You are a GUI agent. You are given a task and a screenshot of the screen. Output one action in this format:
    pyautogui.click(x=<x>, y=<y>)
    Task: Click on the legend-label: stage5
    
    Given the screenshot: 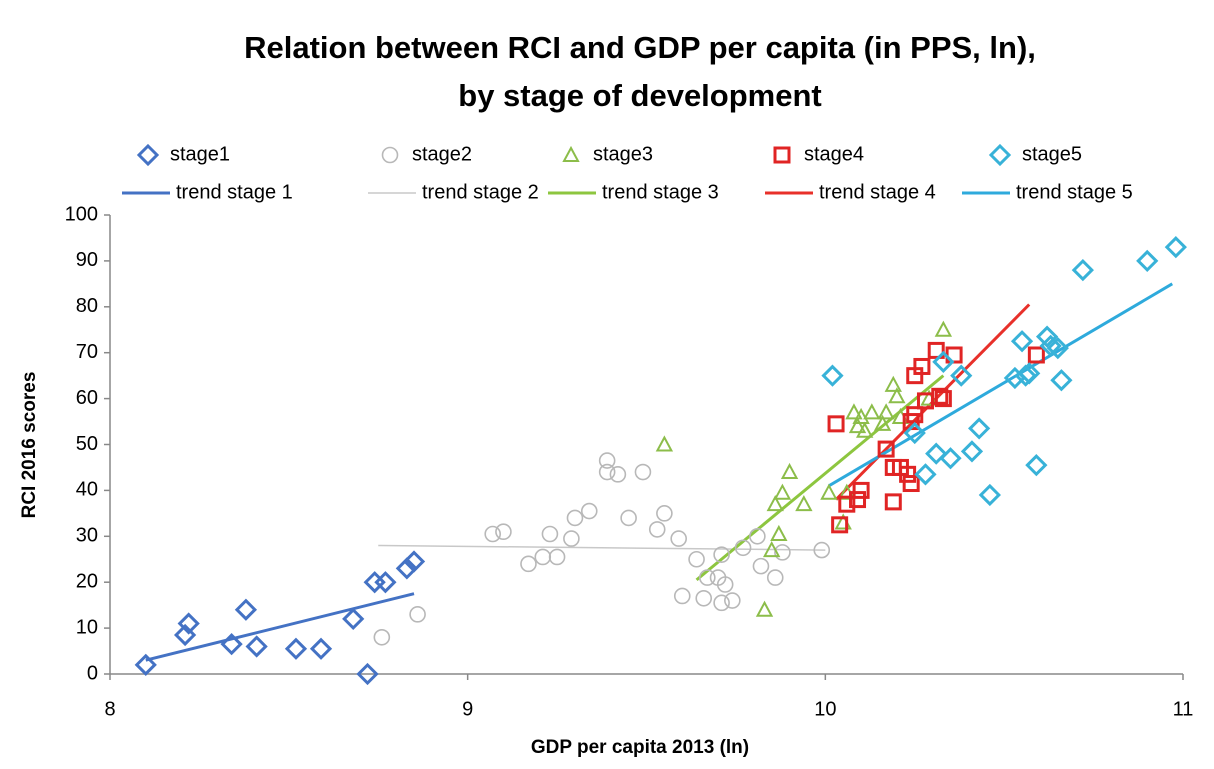 What is the action you would take?
    pyautogui.click(x=1052, y=154)
    